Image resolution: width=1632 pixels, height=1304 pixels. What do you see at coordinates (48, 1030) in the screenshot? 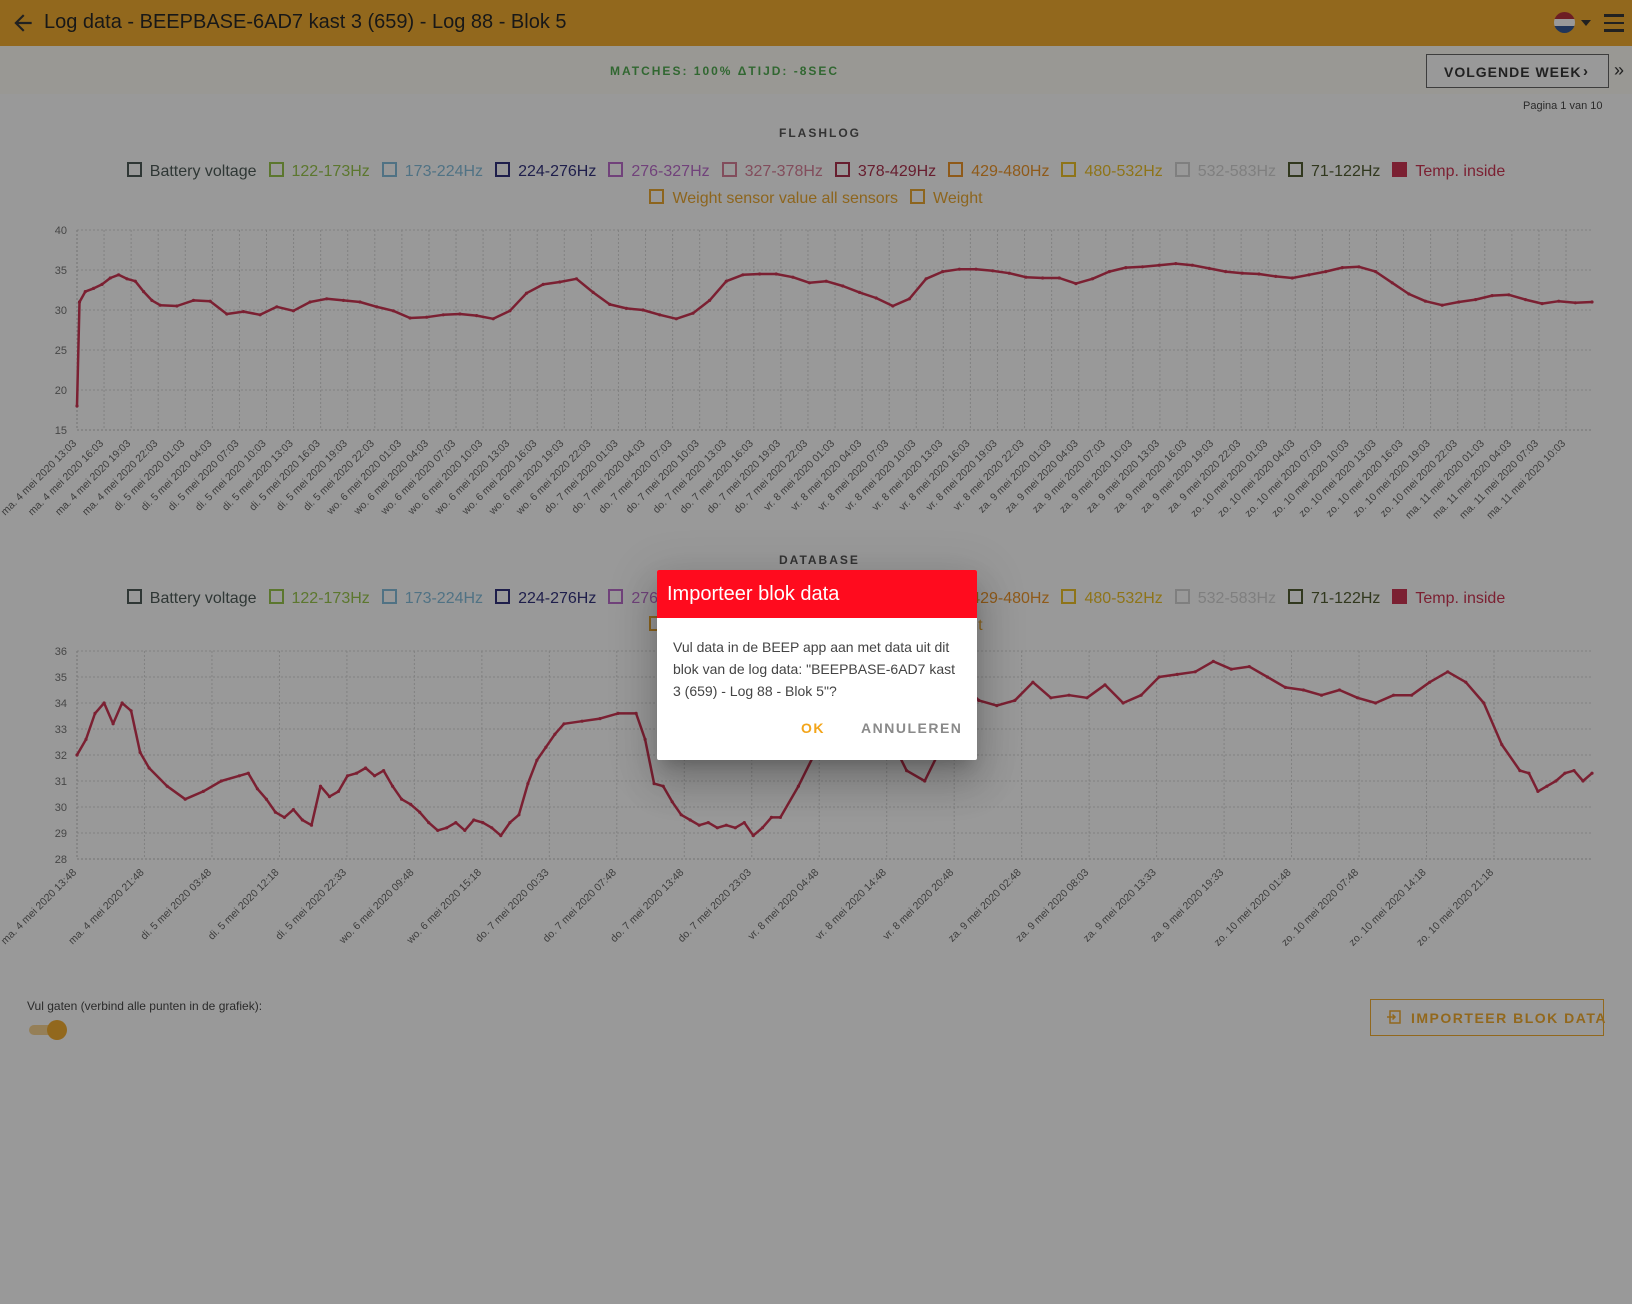
I see `fill-gaps-toggle` at bounding box center [48, 1030].